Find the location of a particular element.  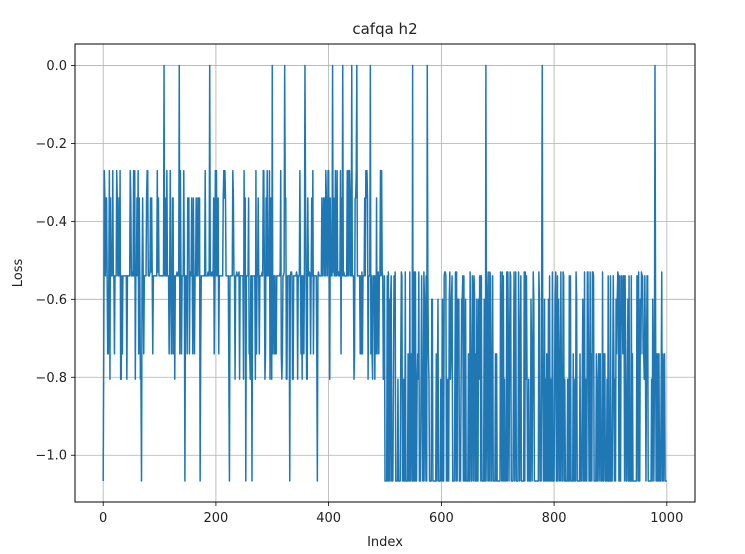

x-tick-label: 0 is located at coordinates (103, 518).